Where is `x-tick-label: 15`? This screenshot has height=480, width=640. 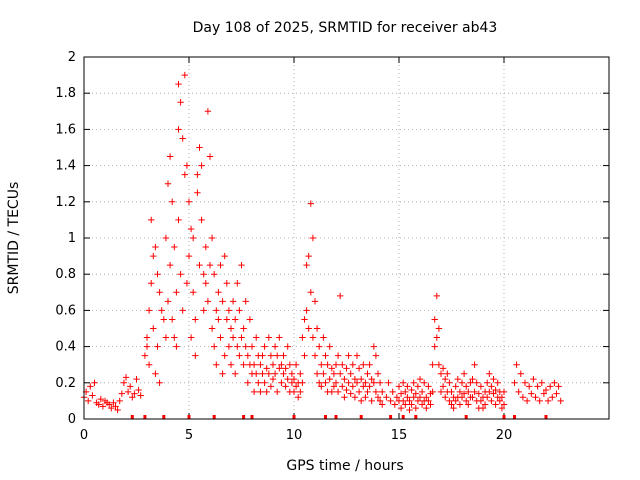
x-tick-label: 15 is located at coordinates (399, 435).